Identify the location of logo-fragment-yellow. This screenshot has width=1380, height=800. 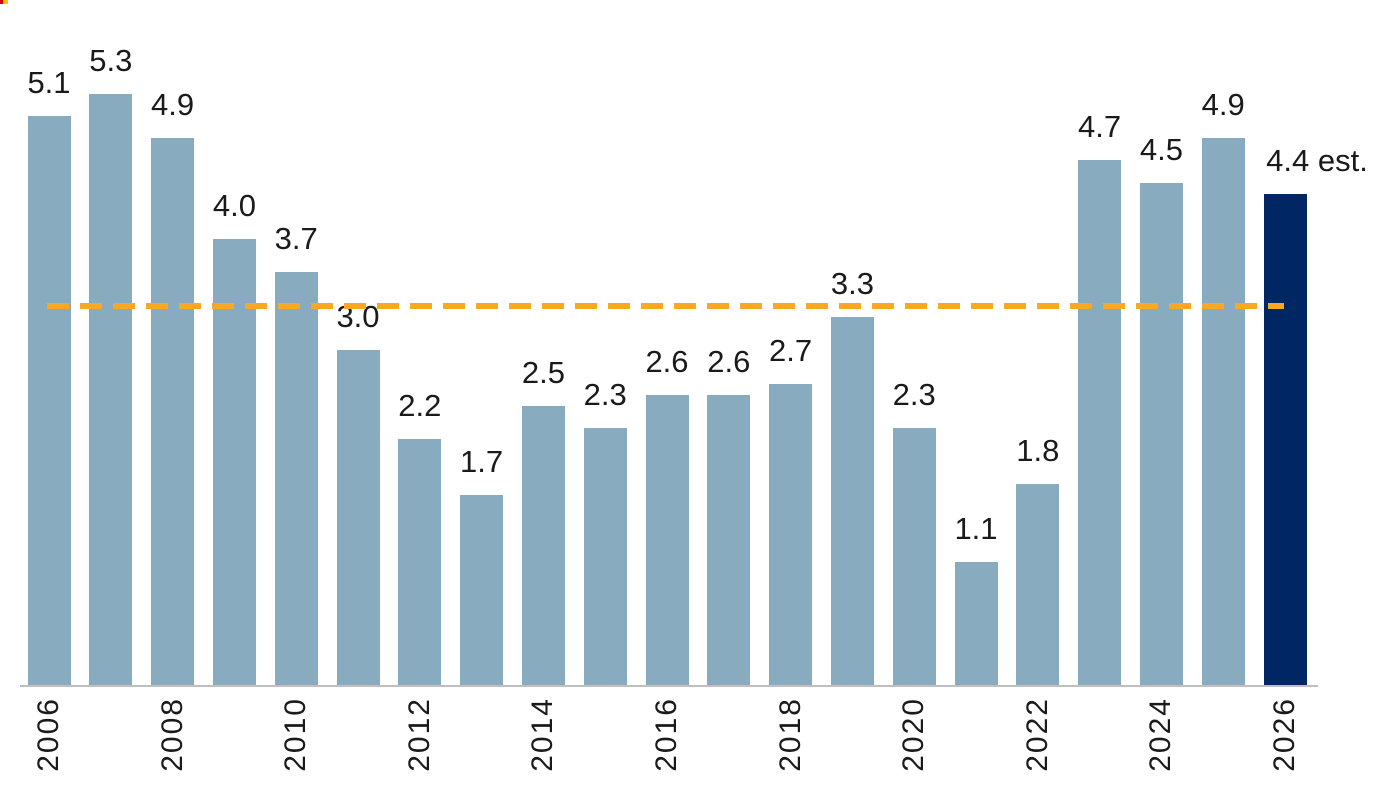
(5, 2).